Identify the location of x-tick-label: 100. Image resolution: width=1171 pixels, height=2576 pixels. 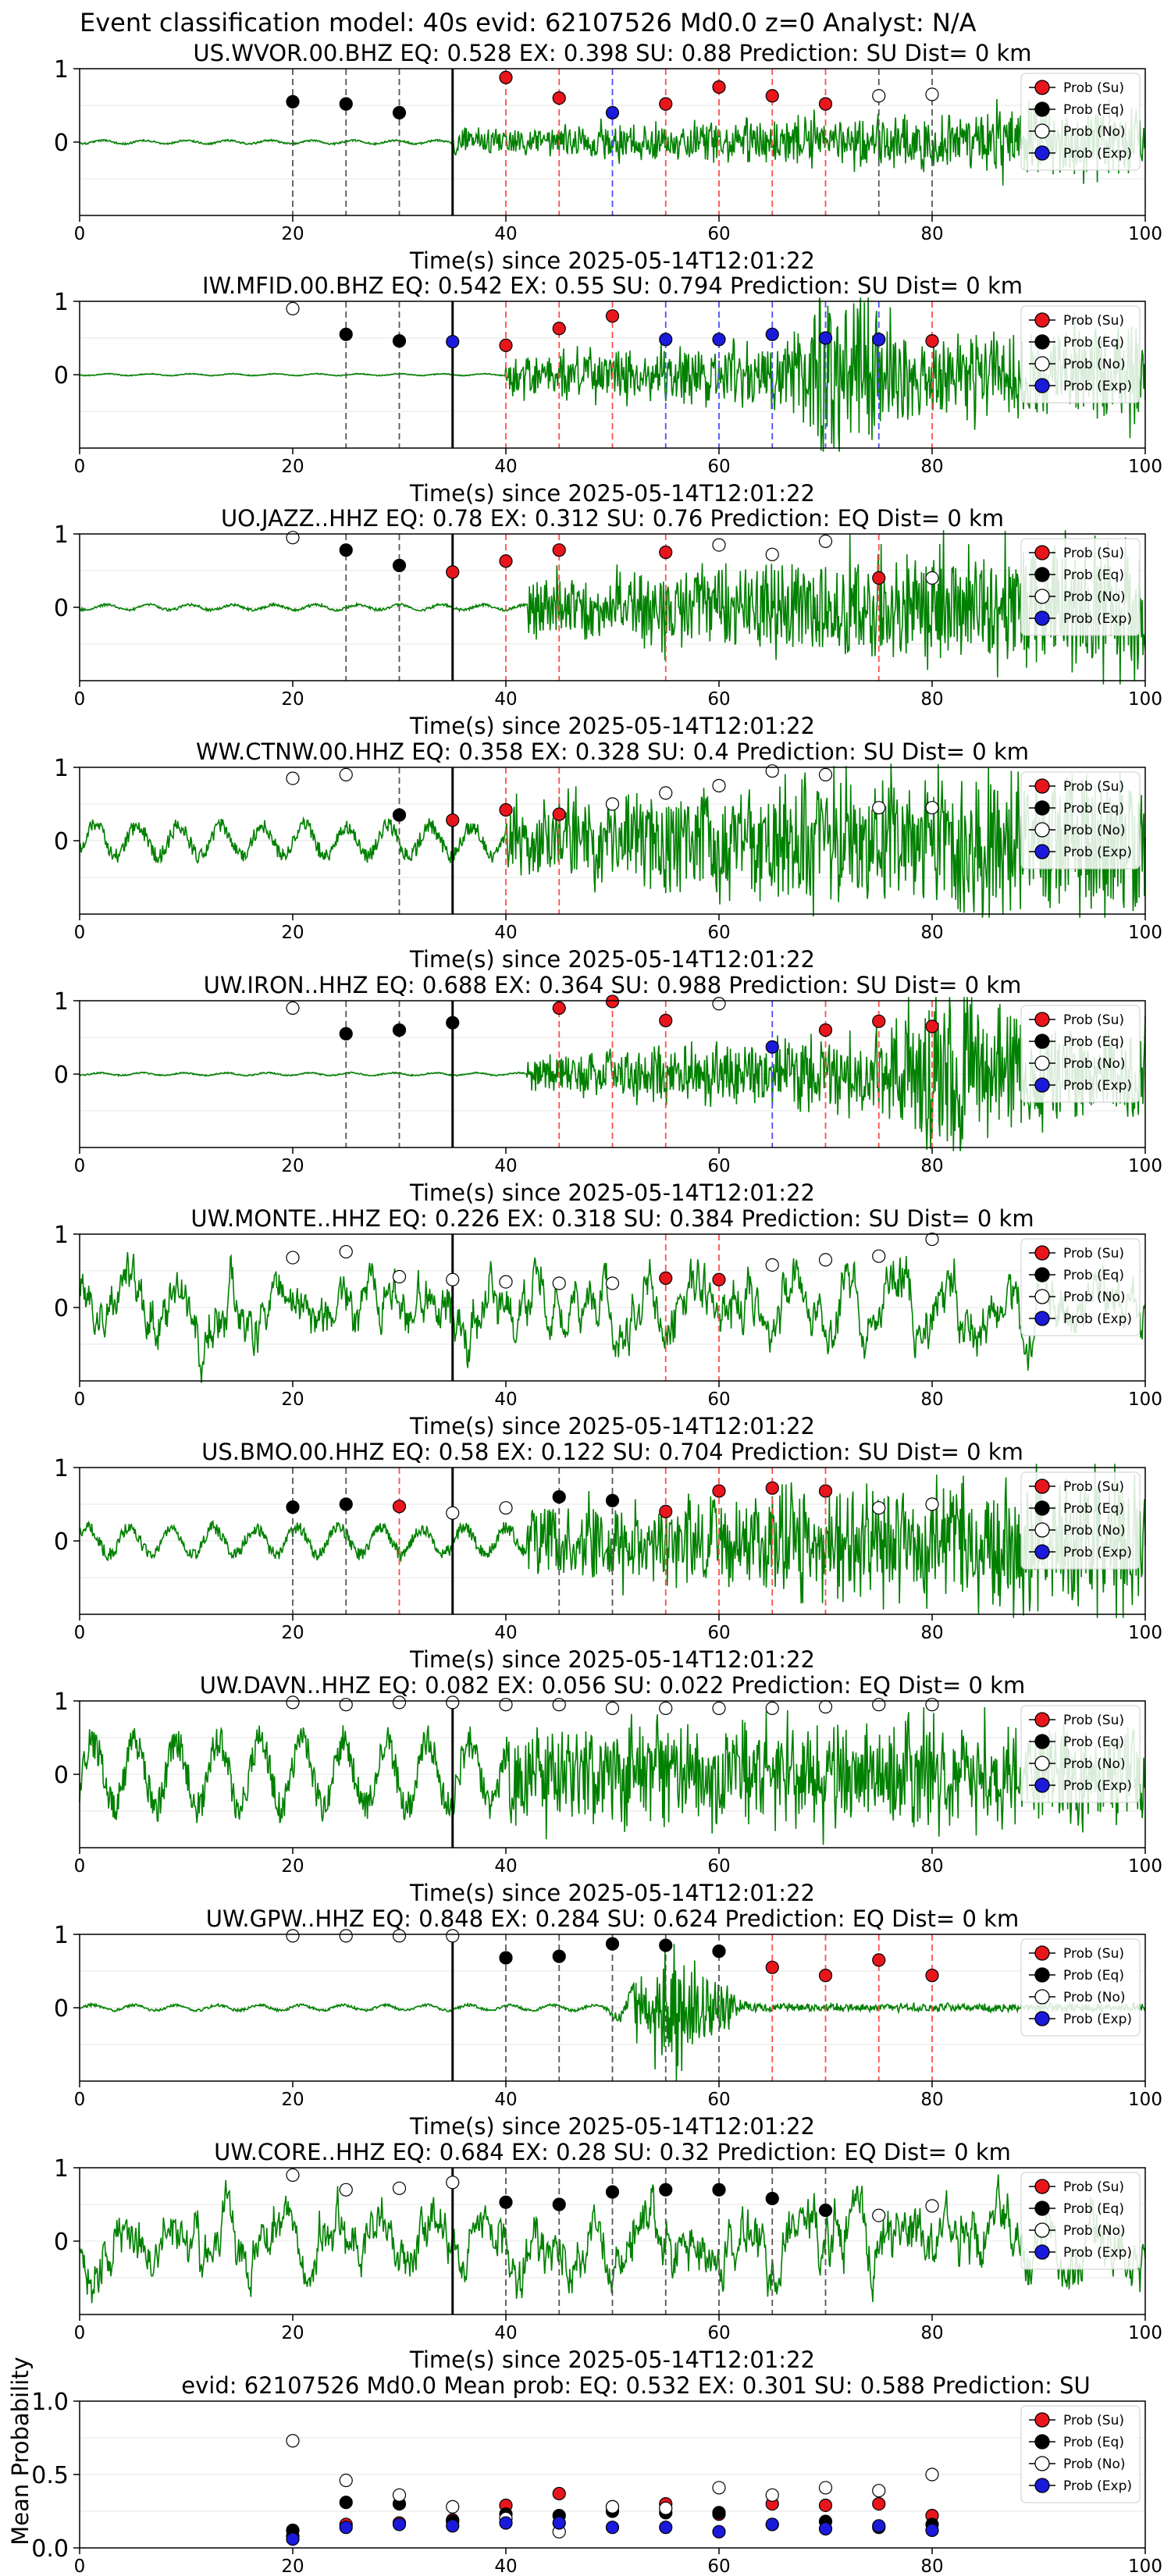
(1145, 2566).